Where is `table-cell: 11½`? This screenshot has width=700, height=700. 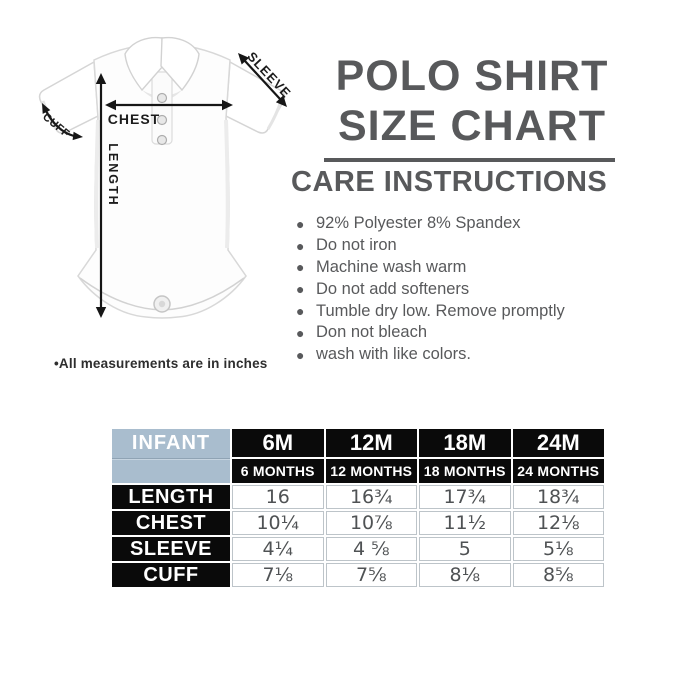 table-cell: 11½ is located at coordinates (465, 523).